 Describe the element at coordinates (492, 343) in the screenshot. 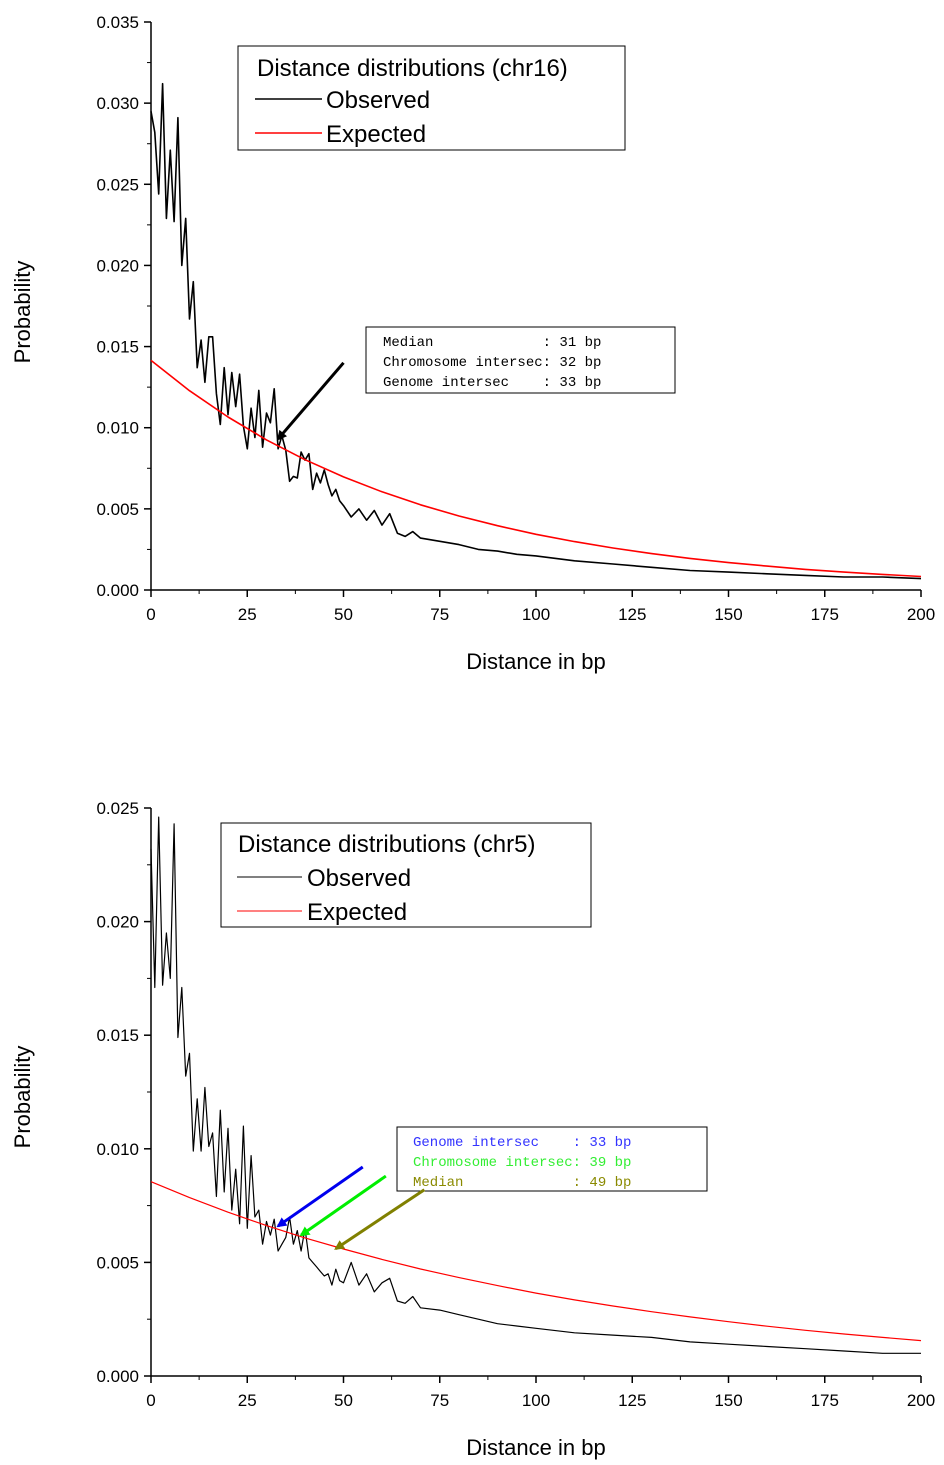

I see `annotation-line-median: Median : 31 bp` at that location.